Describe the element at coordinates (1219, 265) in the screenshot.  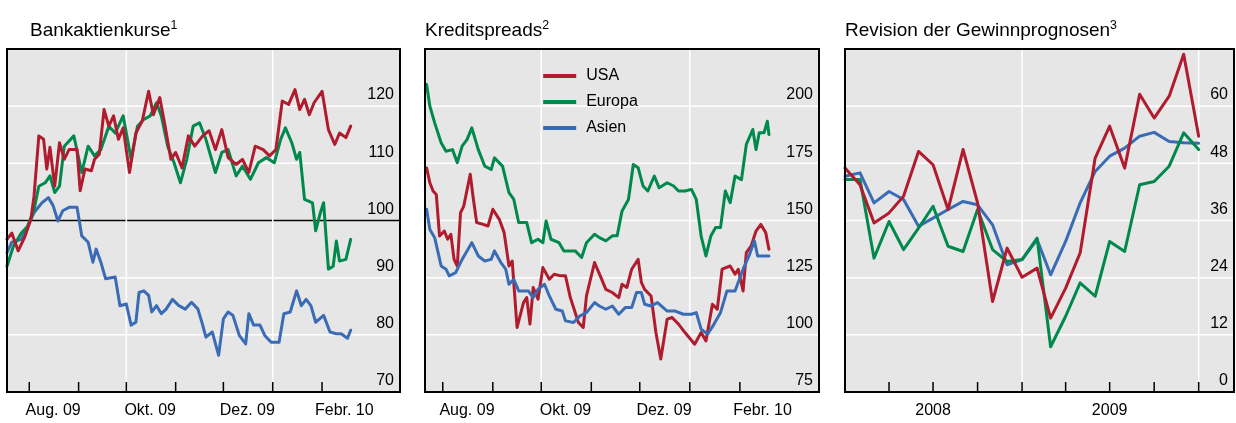
I see `y-tick-label: 24` at that location.